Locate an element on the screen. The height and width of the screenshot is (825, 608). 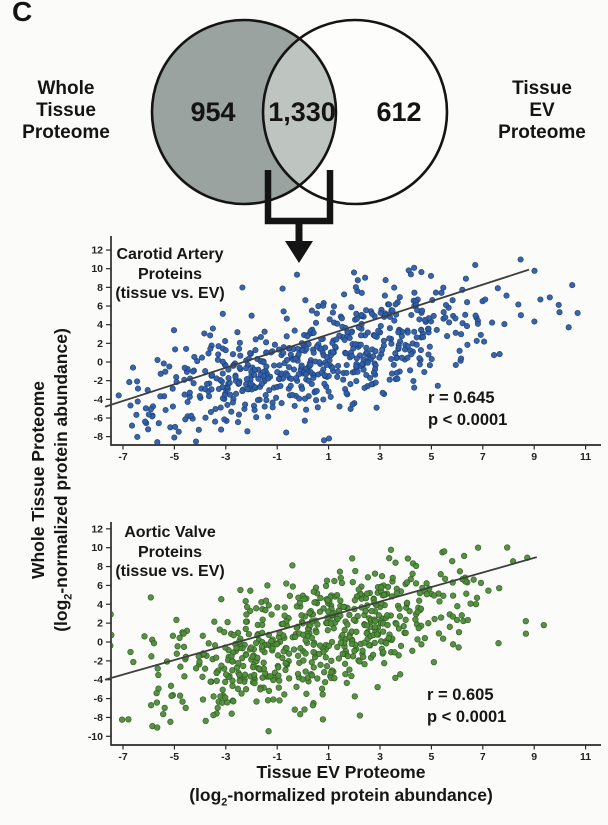
venn-right-label-line1: Tissue is located at coordinates (542, 88).